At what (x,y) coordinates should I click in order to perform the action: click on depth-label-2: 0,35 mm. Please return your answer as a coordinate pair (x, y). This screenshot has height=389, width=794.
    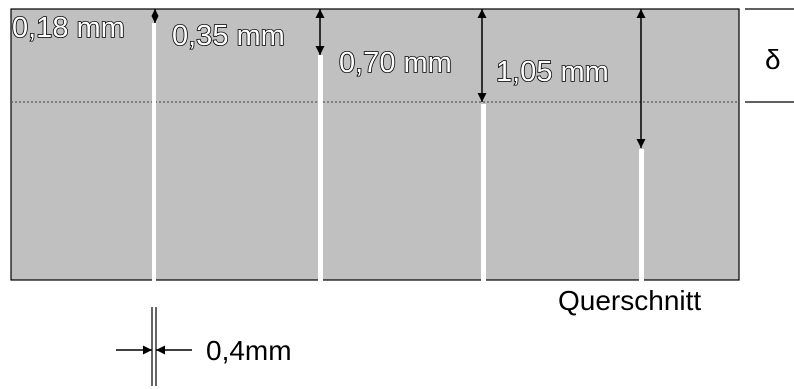
    Looking at the image, I should click on (228, 36).